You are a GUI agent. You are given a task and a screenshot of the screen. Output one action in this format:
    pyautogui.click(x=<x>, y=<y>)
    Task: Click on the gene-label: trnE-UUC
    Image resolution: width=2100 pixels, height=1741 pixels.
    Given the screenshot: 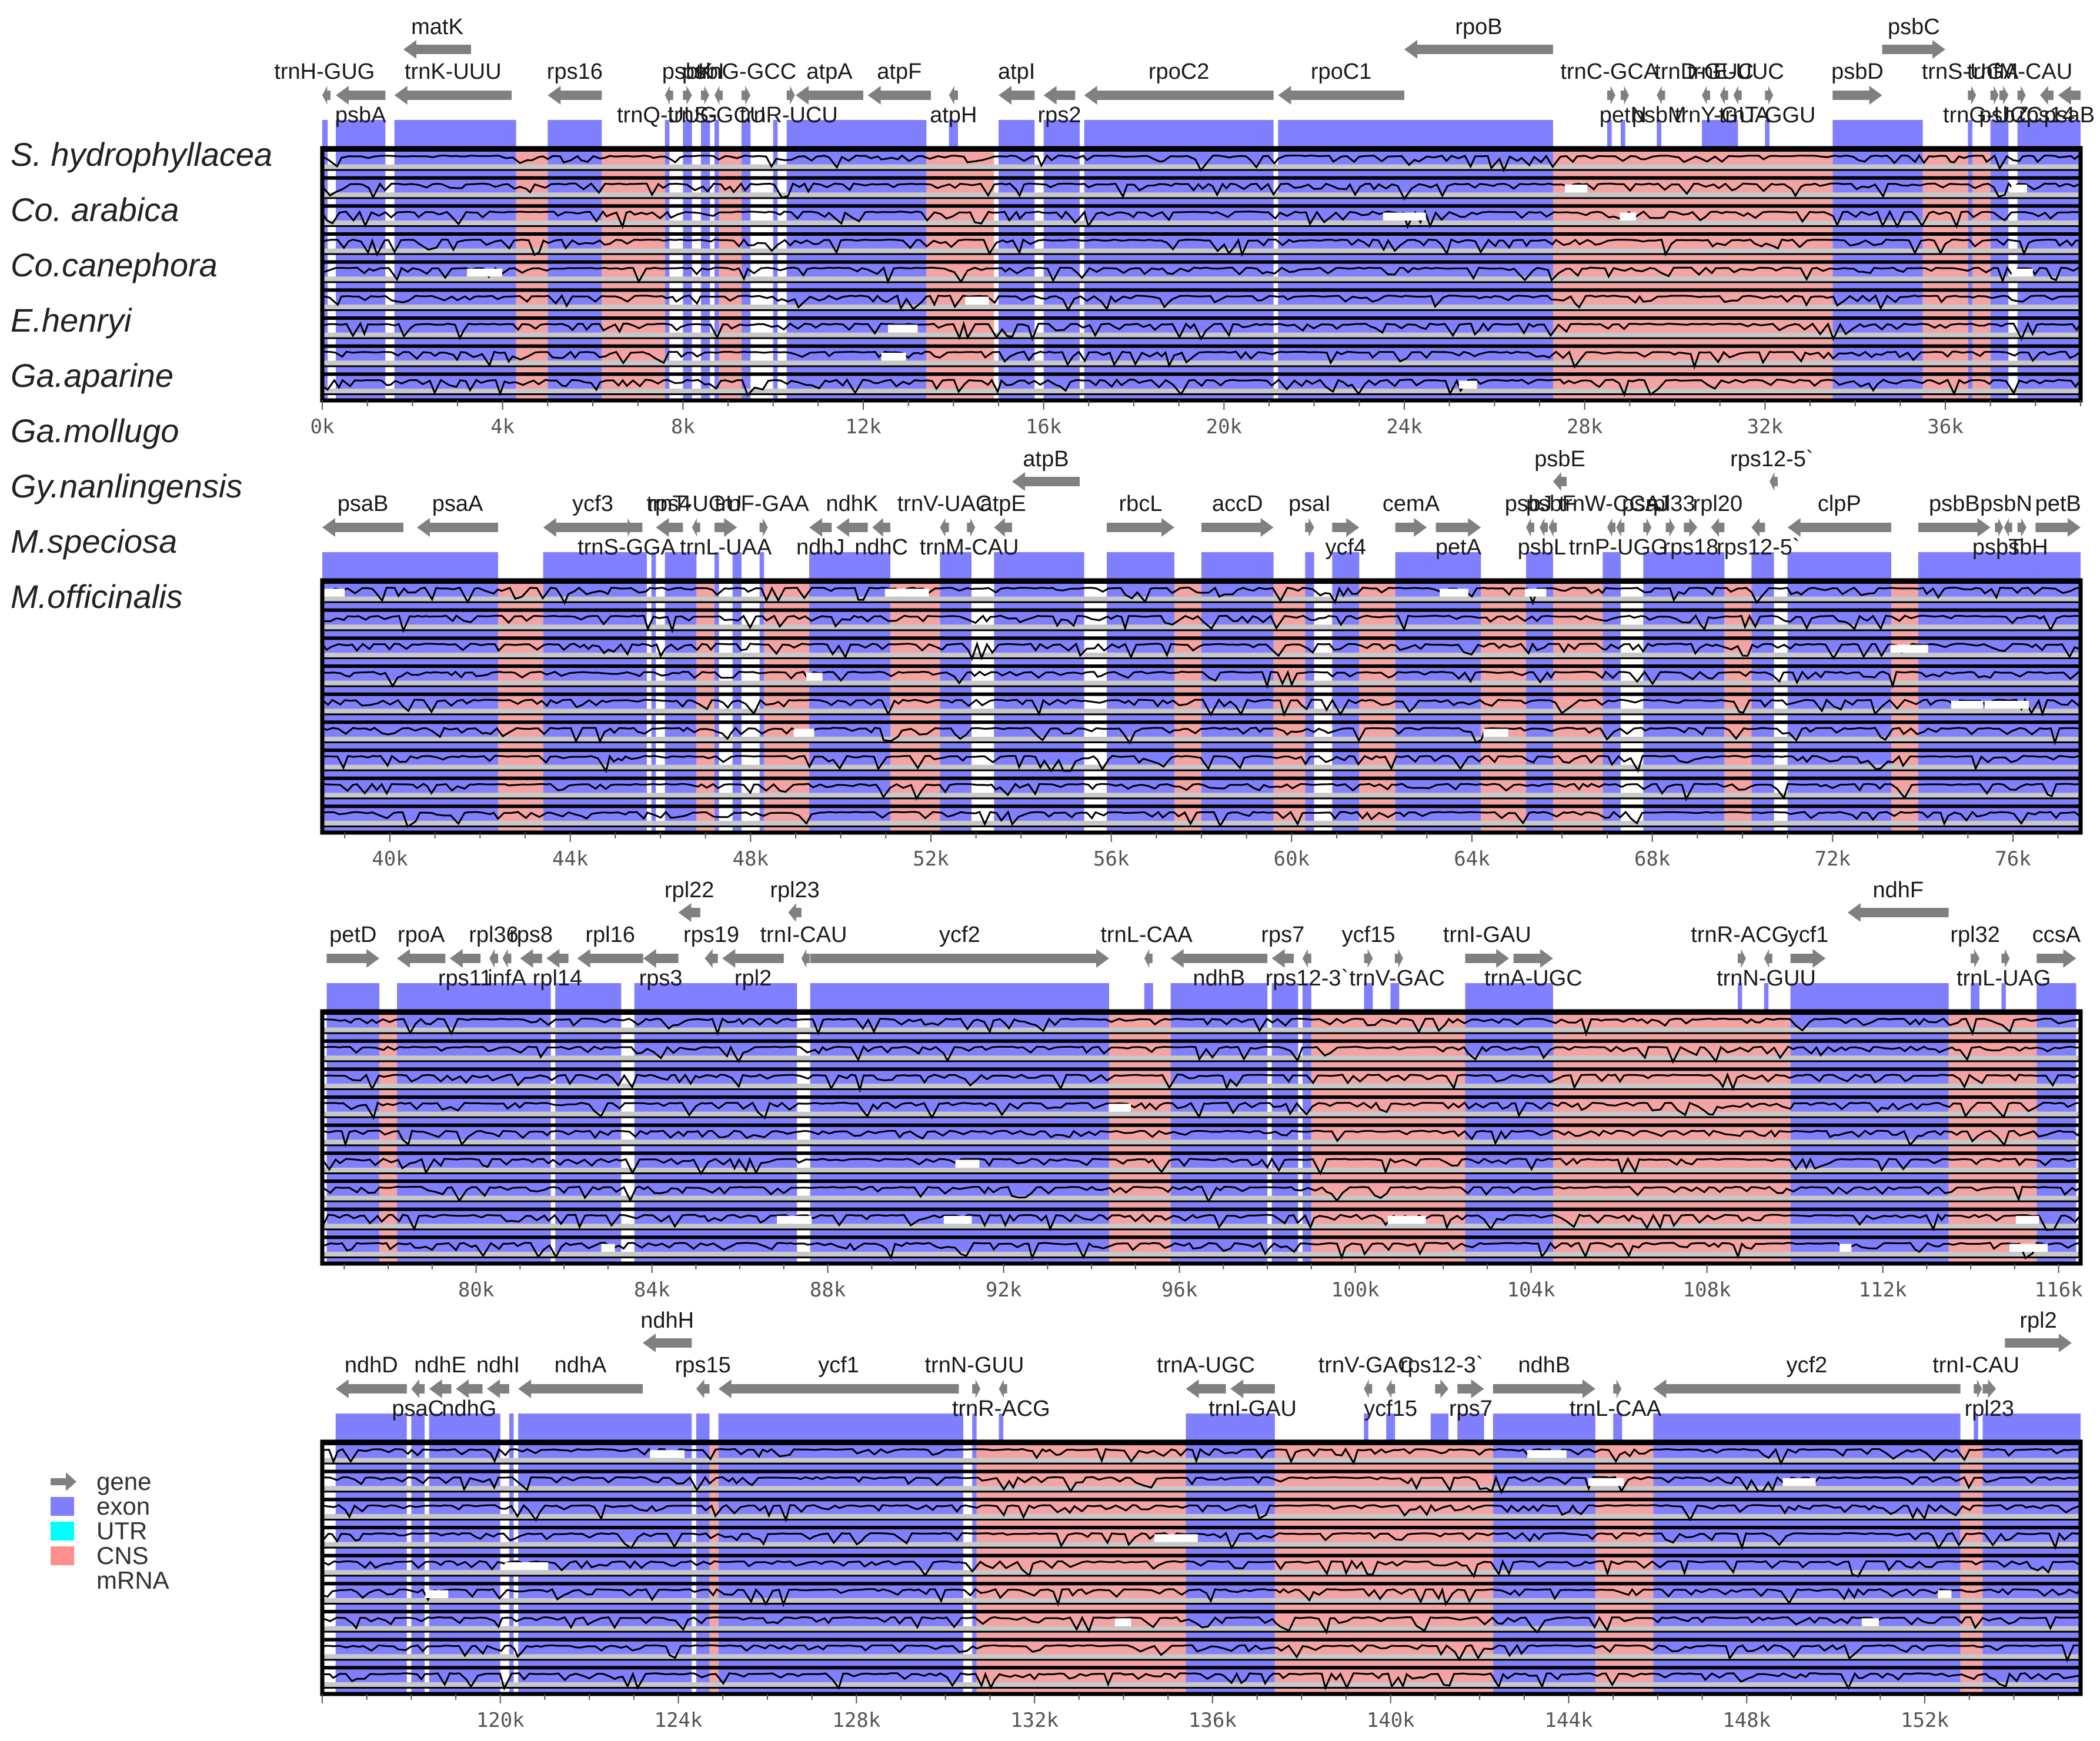 What is the action you would take?
    pyautogui.click(x=1735, y=71)
    